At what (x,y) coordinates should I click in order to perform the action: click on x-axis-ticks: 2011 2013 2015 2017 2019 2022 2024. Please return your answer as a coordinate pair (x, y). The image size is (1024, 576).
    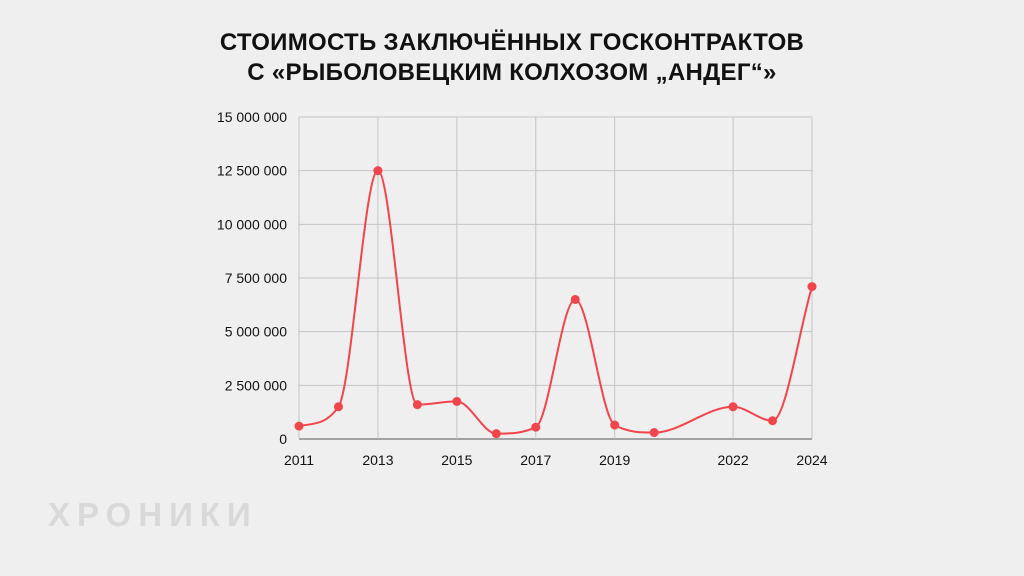
    Looking at the image, I should click on (556, 460).